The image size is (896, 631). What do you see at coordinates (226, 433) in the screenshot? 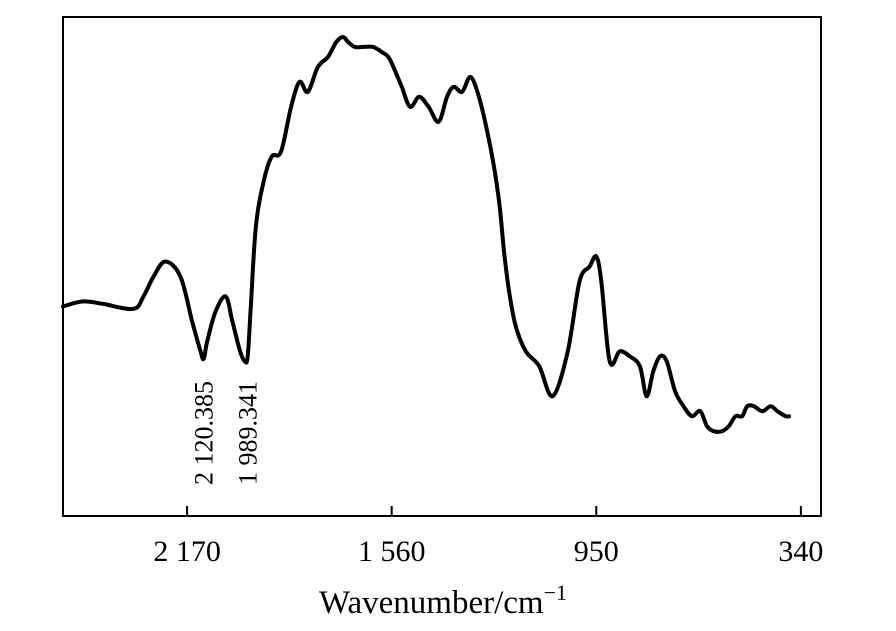
I see `peak-annotations: 2 120.385 1 989.341` at bounding box center [226, 433].